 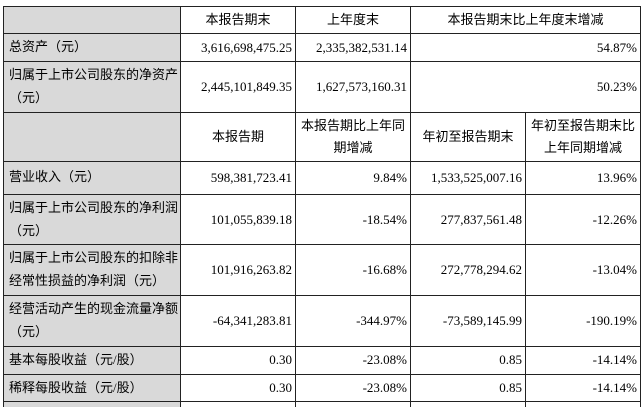 What do you see at coordinates (238, 48) in the screenshot?
I see `cell-total-assets-current: 3,616,698,475.25` at bounding box center [238, 48].